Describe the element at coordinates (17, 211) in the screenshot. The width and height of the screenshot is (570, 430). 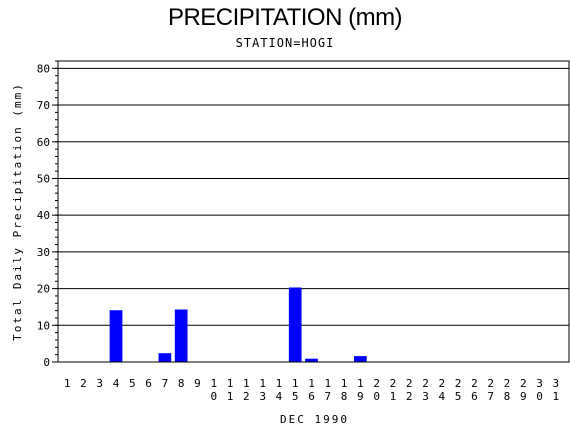
I see `y-axis-label: Total Daily Precipitation (mm)` at that location.